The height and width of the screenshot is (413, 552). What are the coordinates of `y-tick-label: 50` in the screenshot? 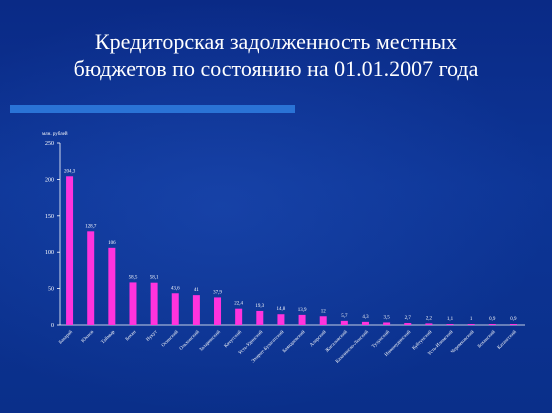 It's located at (51, 290).